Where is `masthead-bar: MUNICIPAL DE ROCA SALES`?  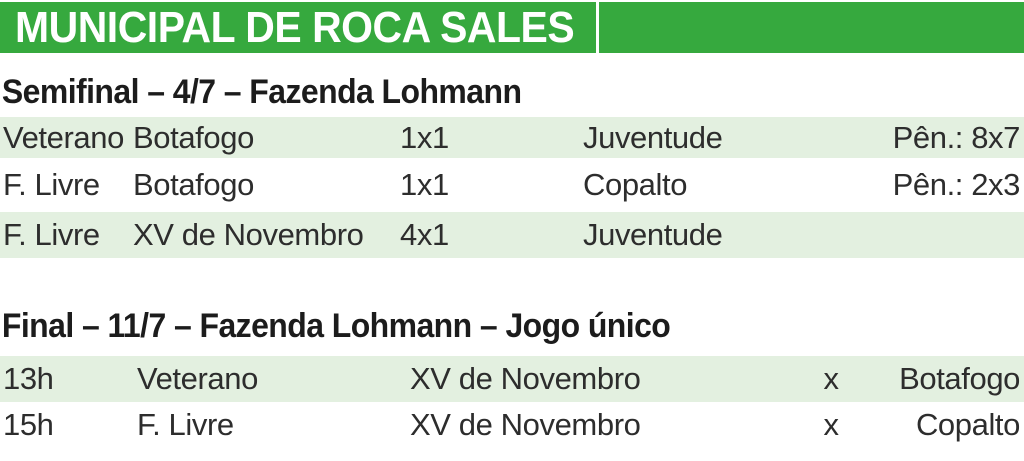 masthead-bar: MUNICIPAL DE ROCA SALES is located at coordinates (512, 27).